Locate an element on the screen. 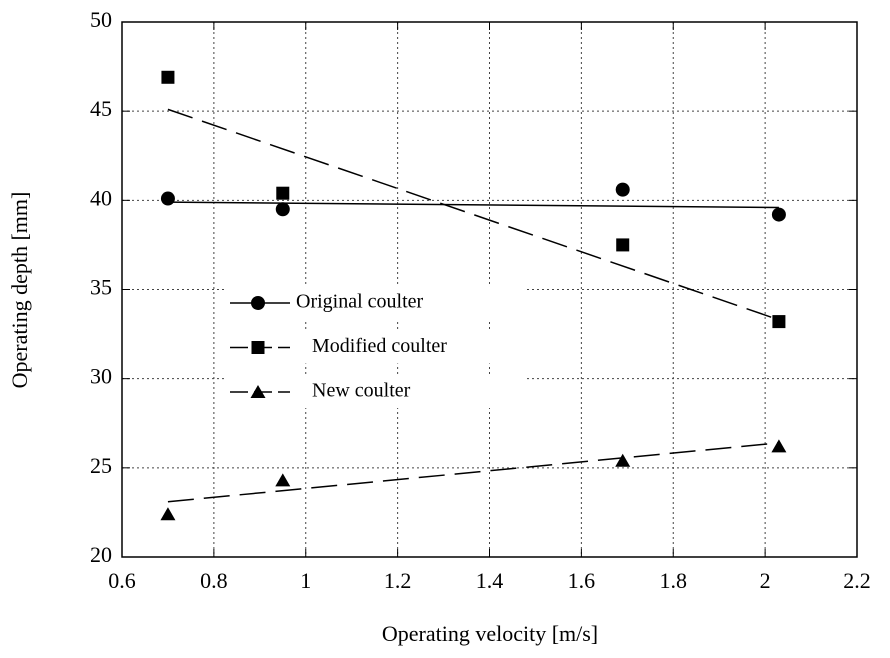 Image resolution: width=890 pixels, height=658 pixels. x-tick-label: 2 is located at coordinates (765, 580).